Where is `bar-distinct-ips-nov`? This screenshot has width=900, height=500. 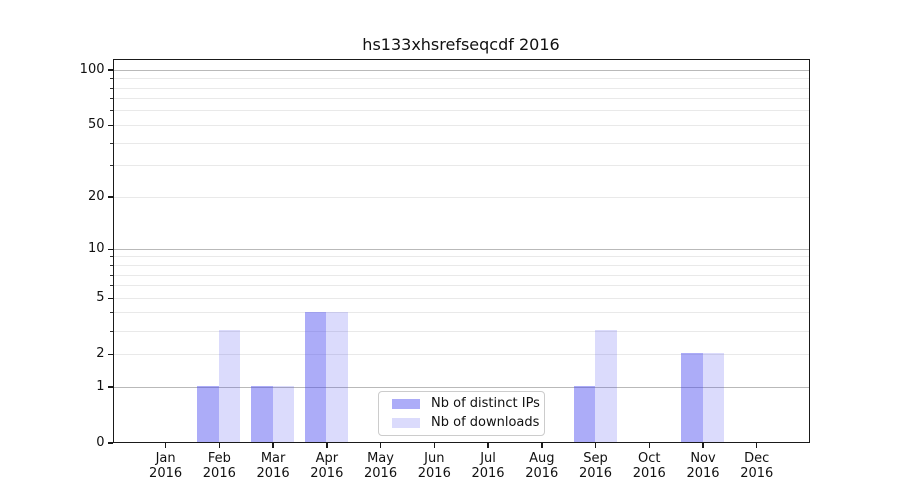
bar-distinct-ips-nov is located at coordinates (692, 397).